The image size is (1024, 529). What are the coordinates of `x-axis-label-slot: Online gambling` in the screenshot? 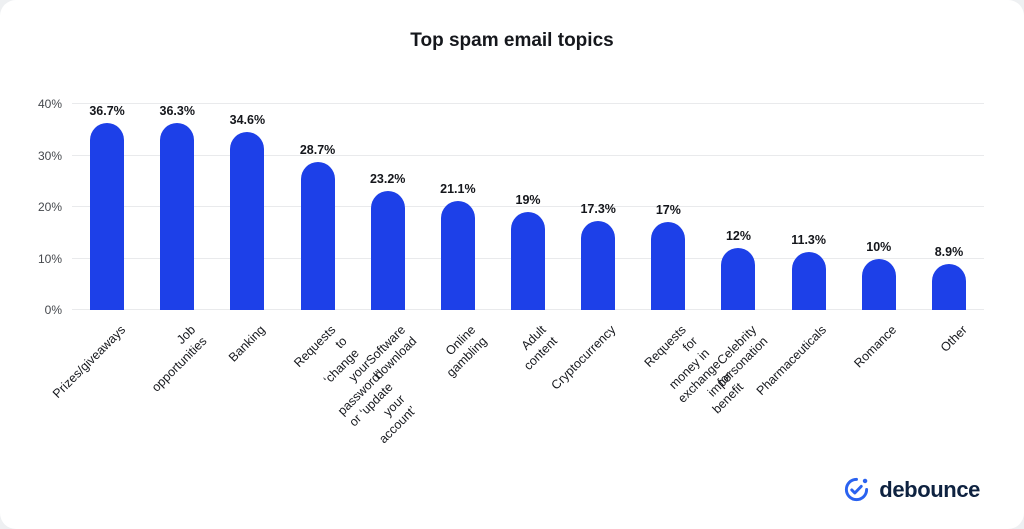 It's located at (458, 394).